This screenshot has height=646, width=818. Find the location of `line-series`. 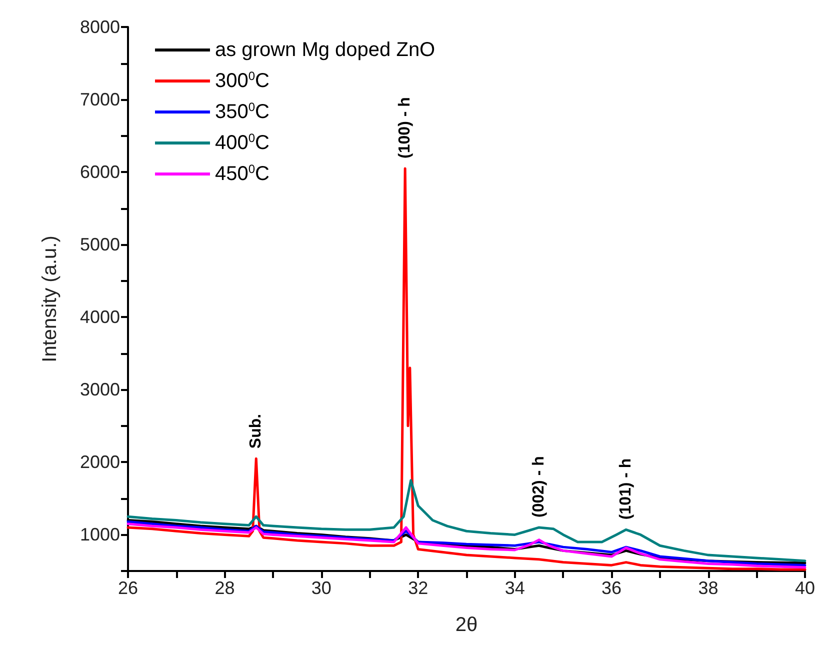

line-series is located at coordinates (466, 520).